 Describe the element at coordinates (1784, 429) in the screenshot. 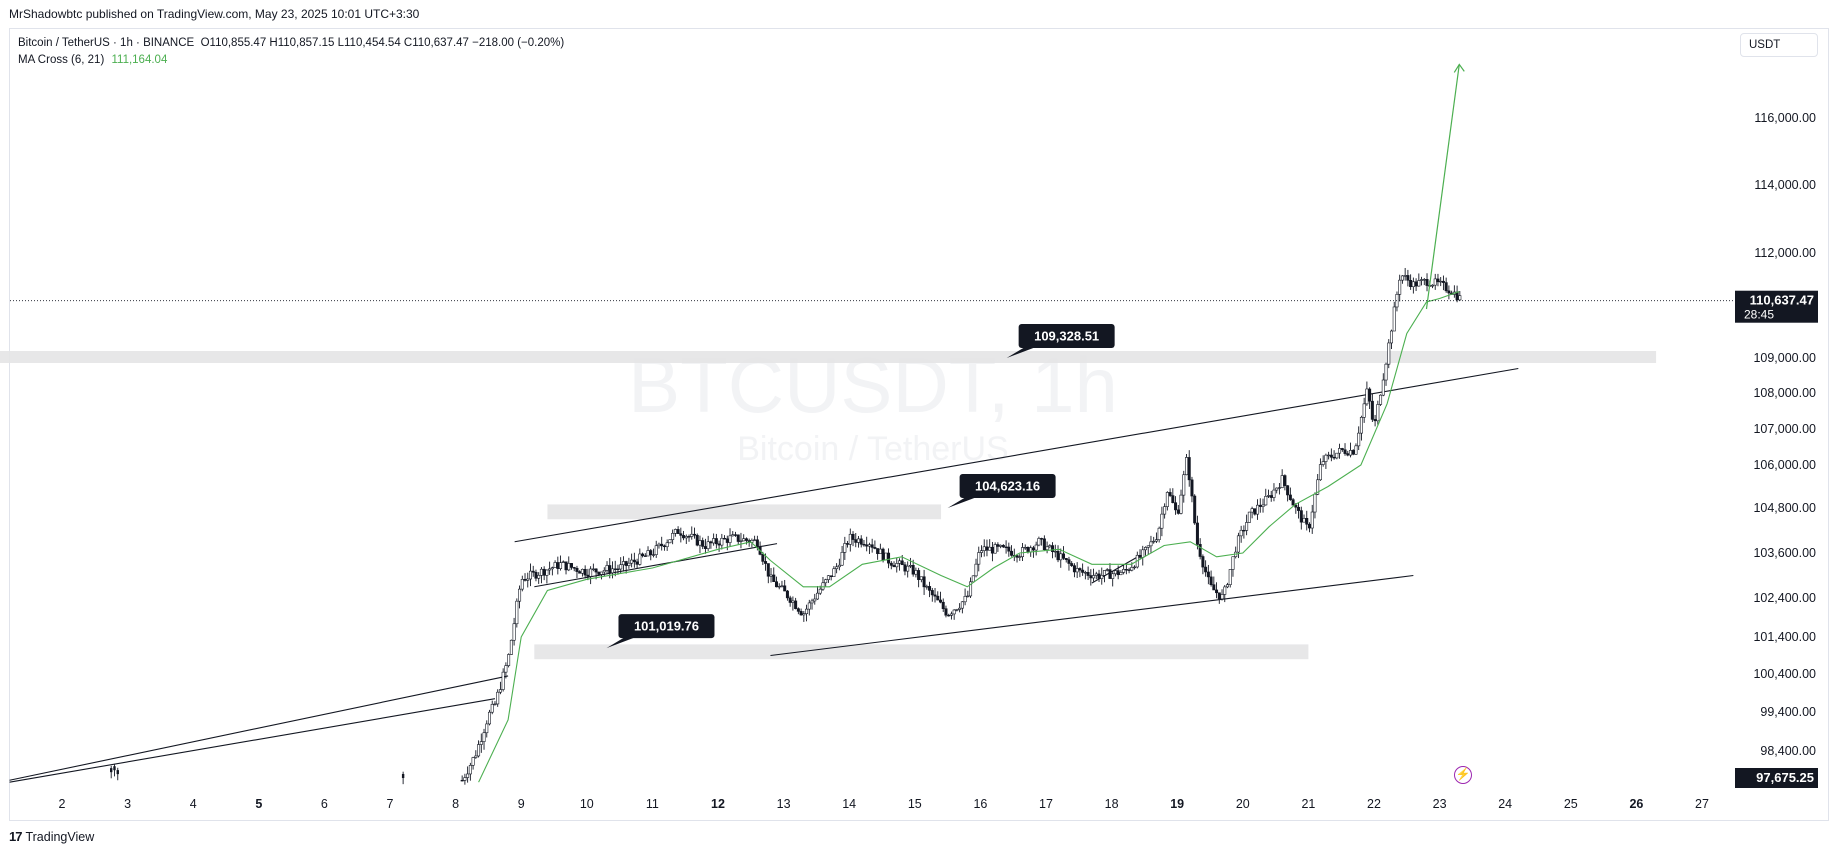

I see `price-axis-tick: 107,000.00` at that location.